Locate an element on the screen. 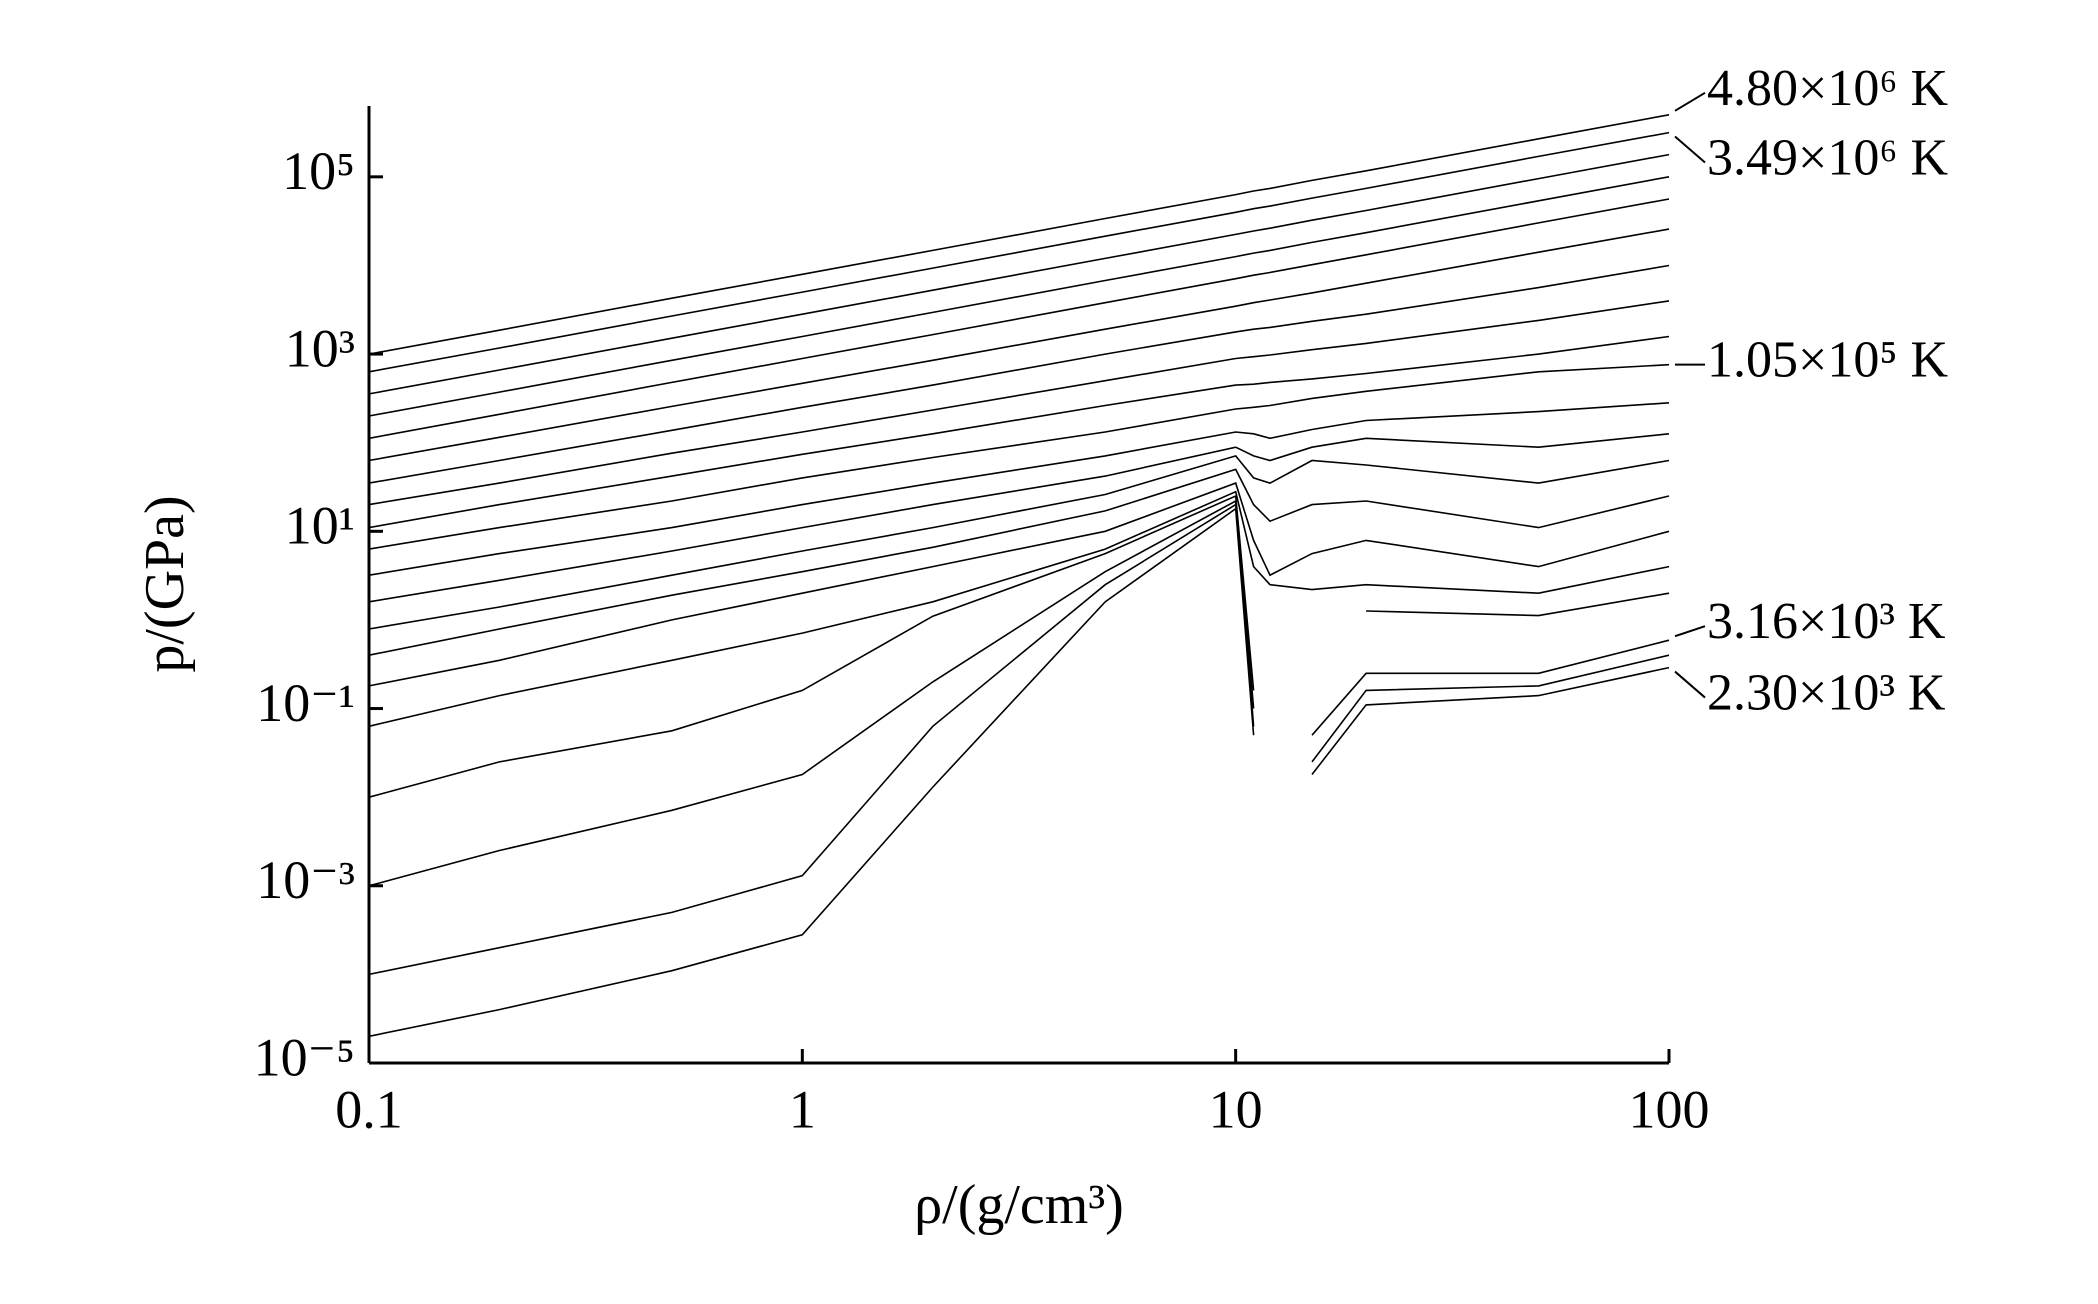  series-label: 1.05×10⁵ K is located at coordinates (1827, 360).